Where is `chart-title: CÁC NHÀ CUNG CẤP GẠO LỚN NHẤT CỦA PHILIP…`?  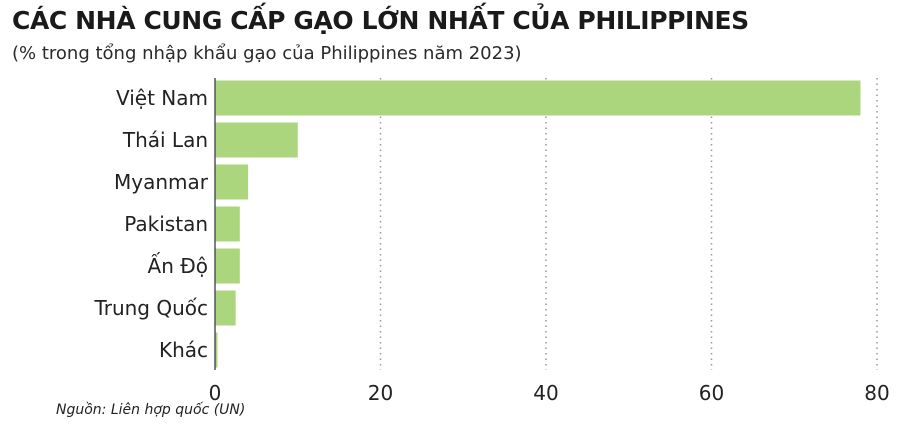 chart-title: CÁC NHÀ CUNG CẤP GẠO LỚN NHẤT CỦA PHILIP… is located at coordinates (380, 20).